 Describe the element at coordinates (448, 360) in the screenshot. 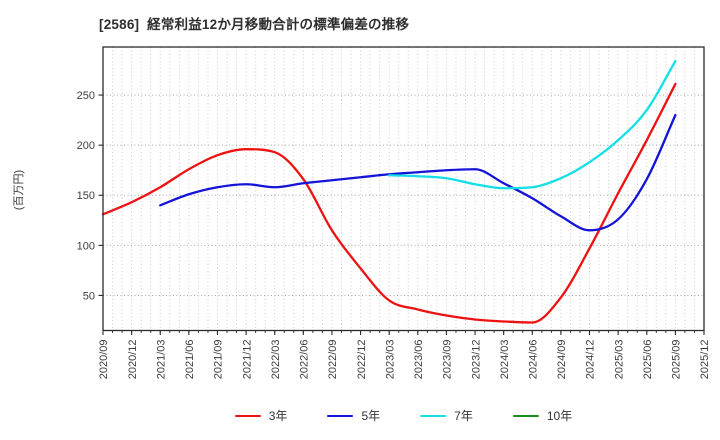

I see `x-tick-label: 2023/09` at that location.